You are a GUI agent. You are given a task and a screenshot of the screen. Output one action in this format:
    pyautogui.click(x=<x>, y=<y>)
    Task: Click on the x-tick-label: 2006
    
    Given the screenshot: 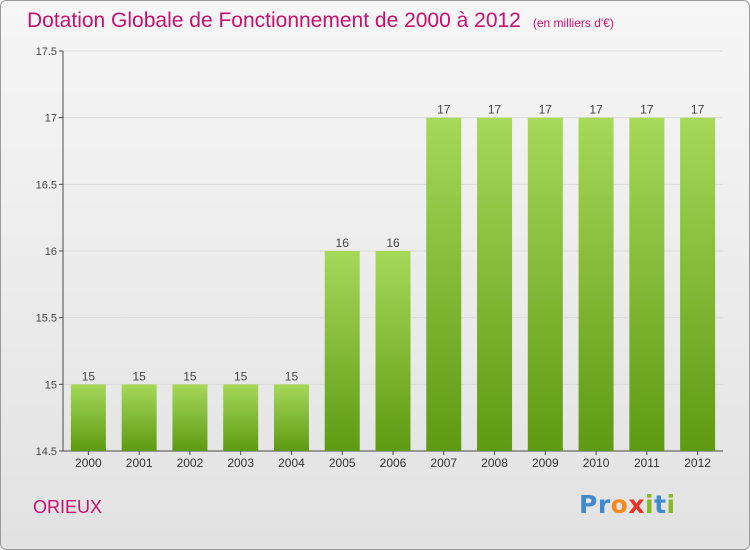 What is the action you would take?
    pyautogui.click(x=393, y=463)
    